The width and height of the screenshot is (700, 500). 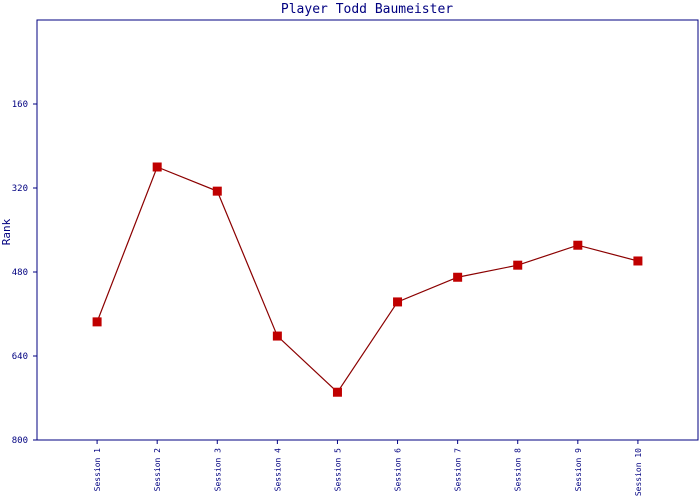 I want to click on x-tick-label: Session 10, so click(x=638, y=472).